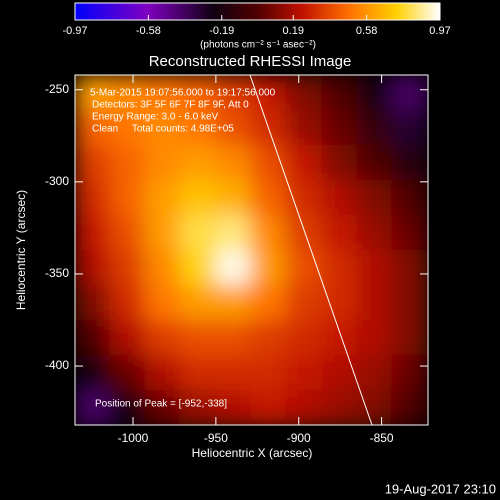 This screenshot has height=500, width=500. I want to click on x-axis-label: Heliocentric X (arcsec), so click(252, 453).